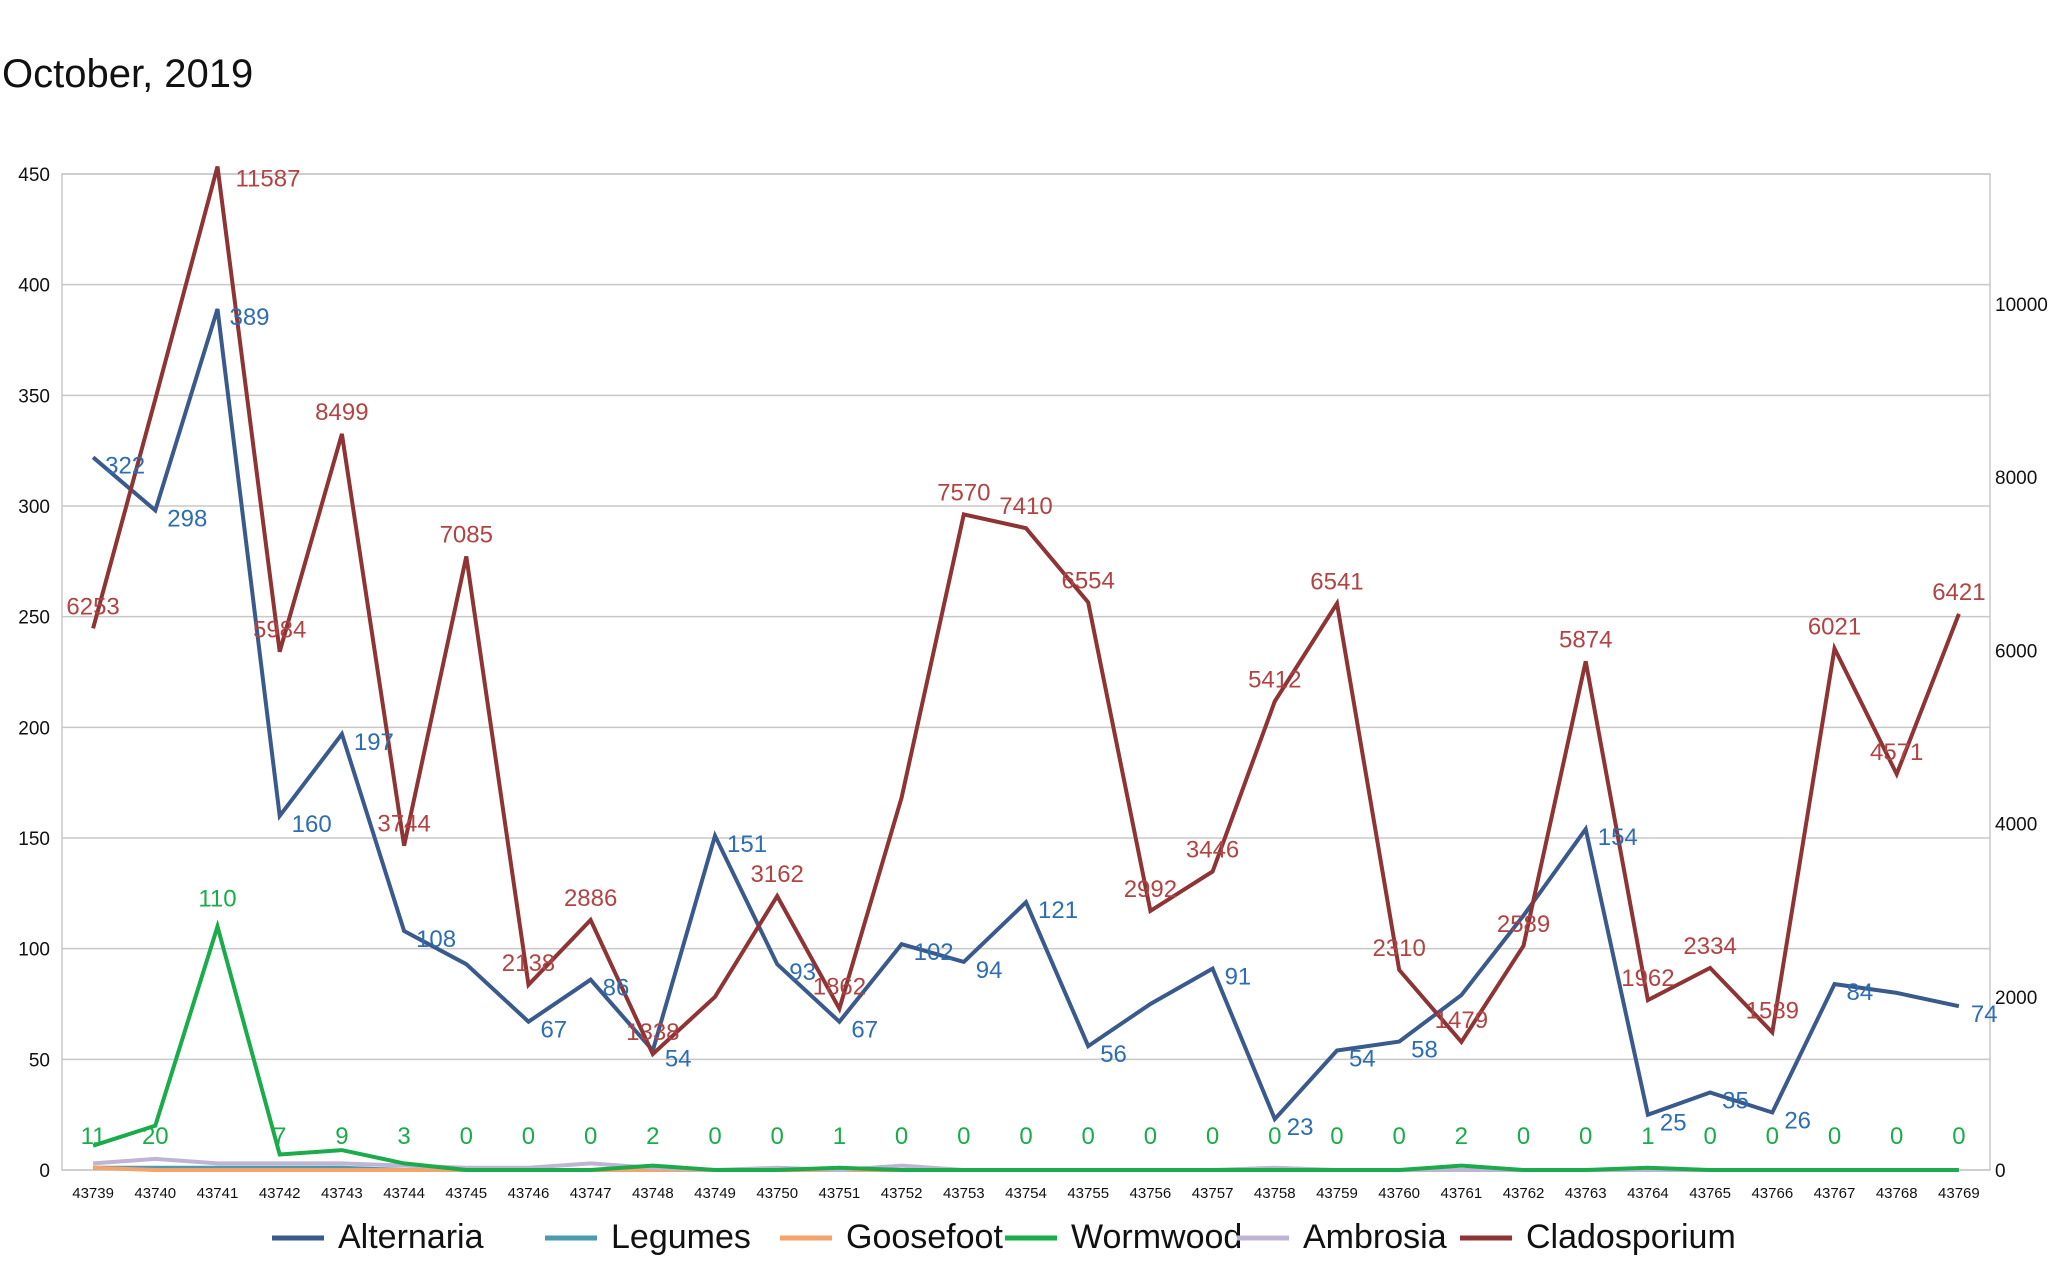 The width and height of the screenshot is (2071, 1279). Describe the element at coordinates (34, 728) in the screenshot. I see `y-left-tick-label: 200` at that location.